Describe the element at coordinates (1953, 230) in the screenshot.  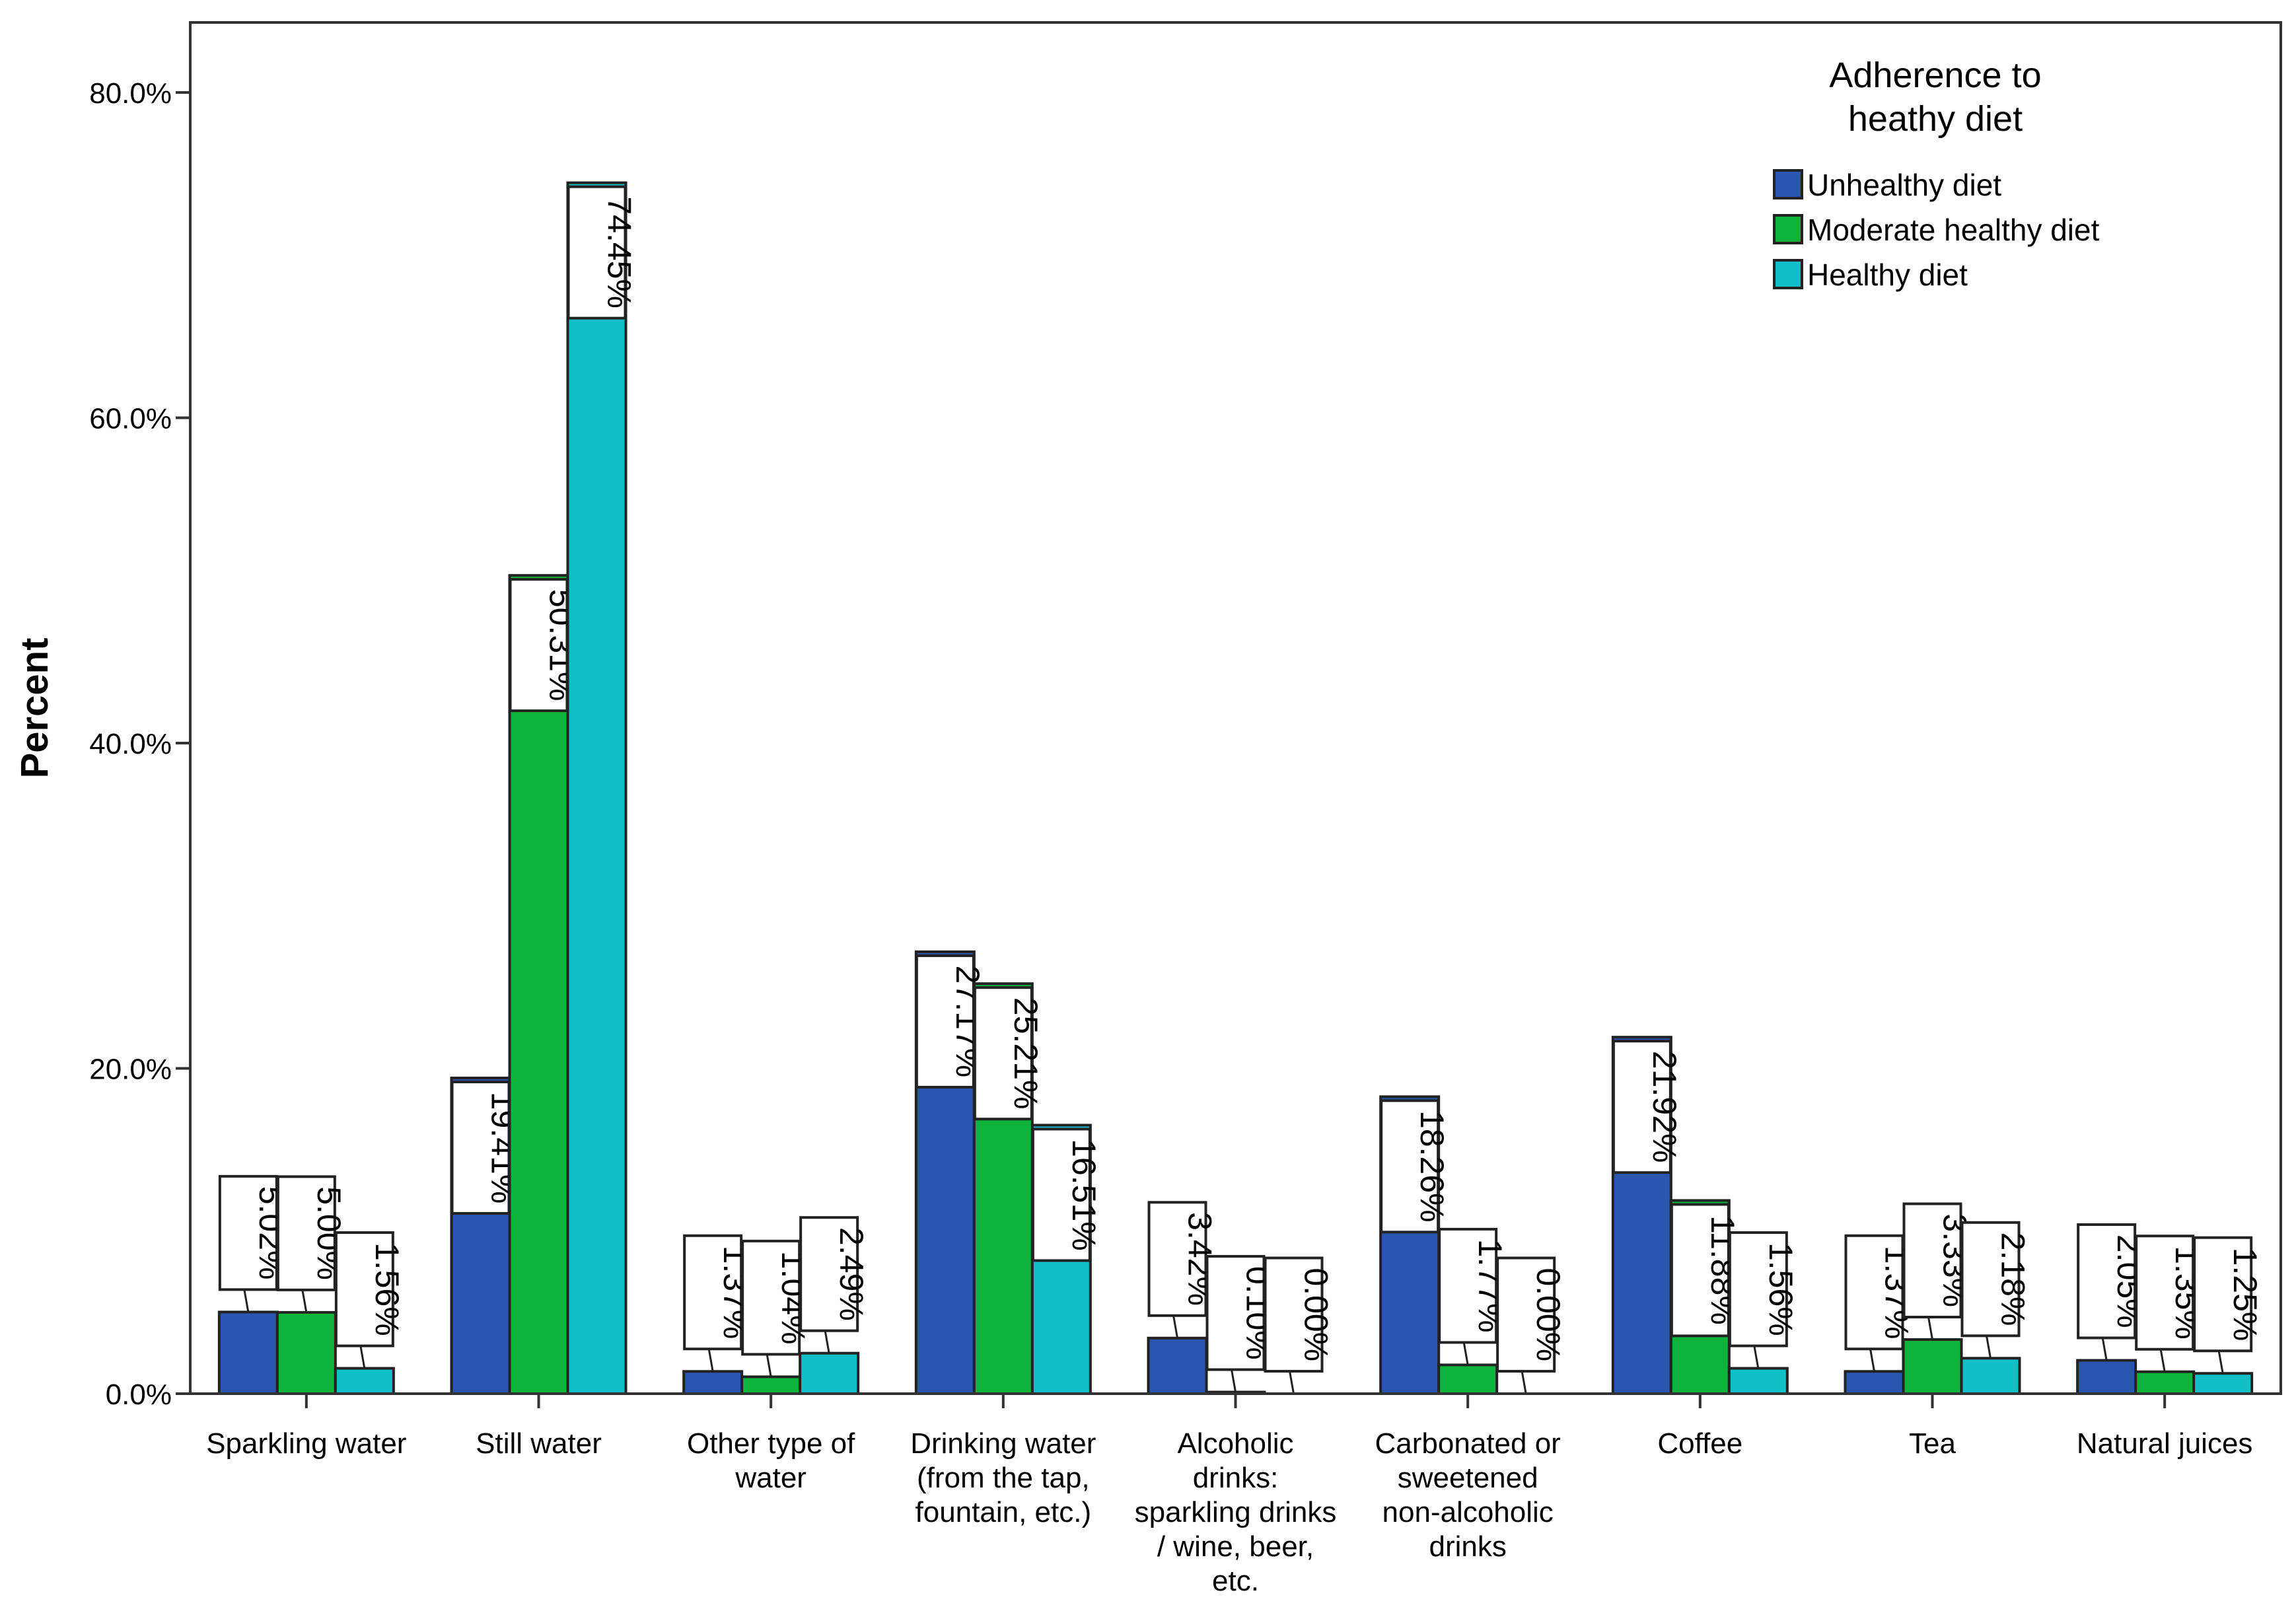
I see `legend-item-label: Moderate healthy diet` at that location.